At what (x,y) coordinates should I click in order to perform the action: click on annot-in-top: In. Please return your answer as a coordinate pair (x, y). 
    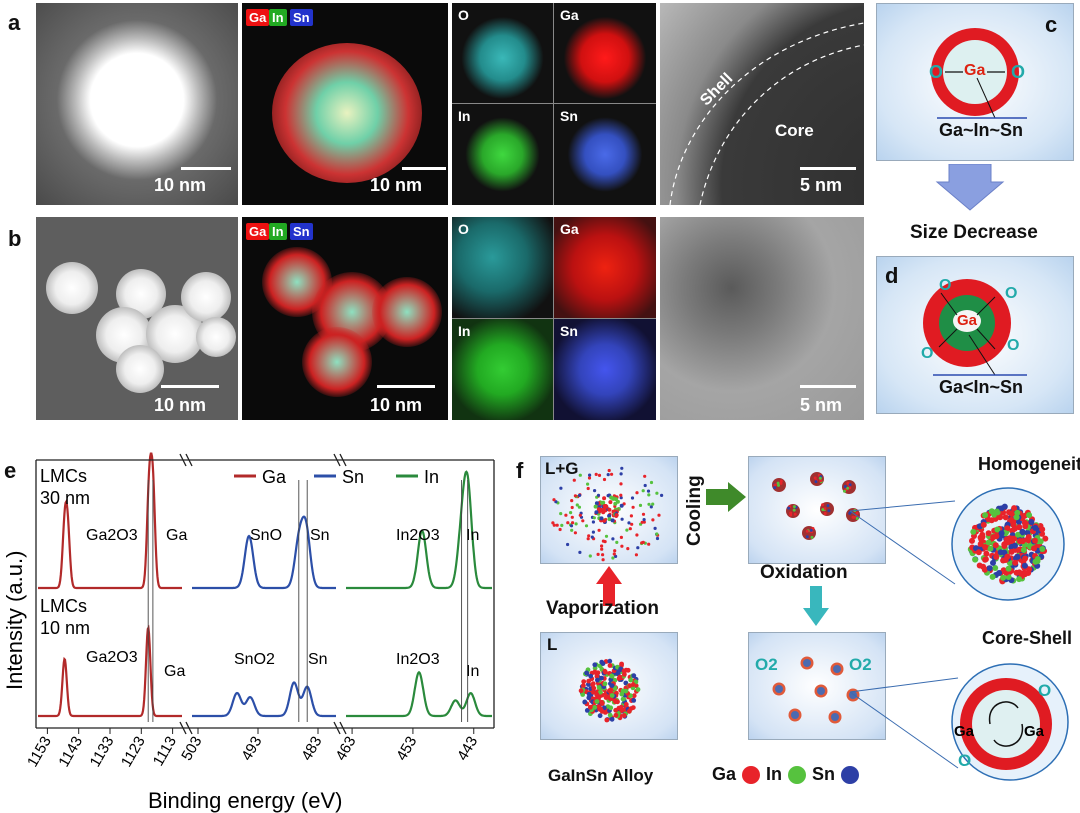
    Looking at the image, I should click on (472, 535).